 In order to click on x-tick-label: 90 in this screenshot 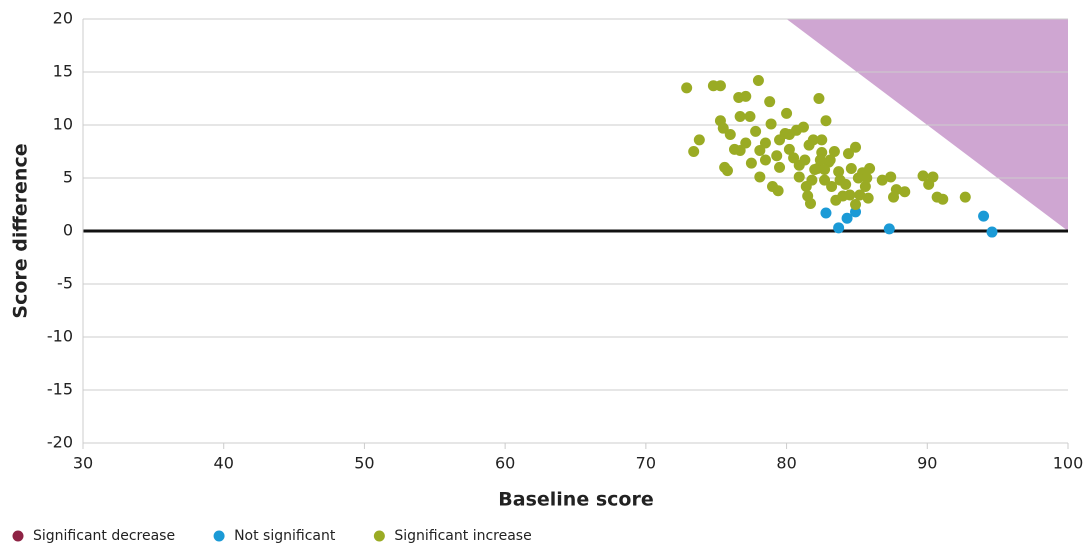, I will do `click(927, 463)`.